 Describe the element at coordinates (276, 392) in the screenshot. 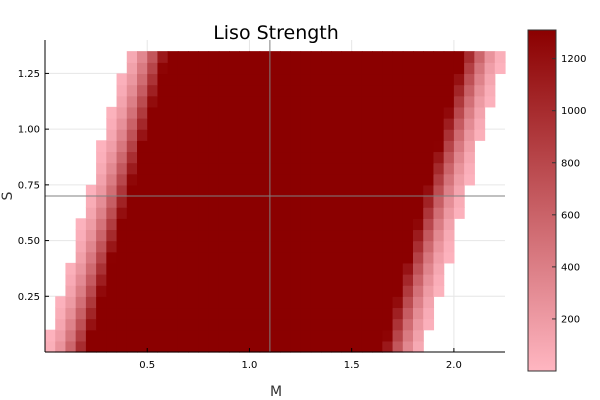

I see `x-axis-label: M` at that location.